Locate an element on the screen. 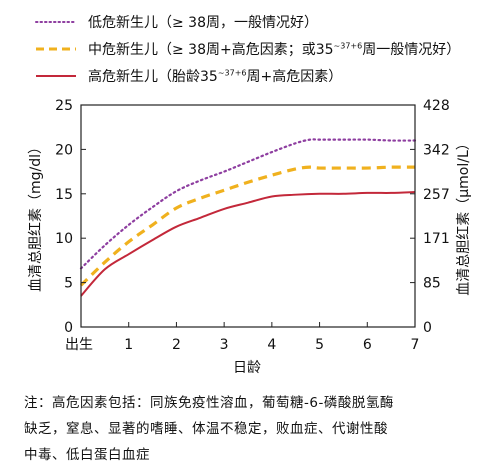 Image resolution: width=500 pixels, height=472 pixels. x-tick-label: 7 is located at coordinates (415, 345).